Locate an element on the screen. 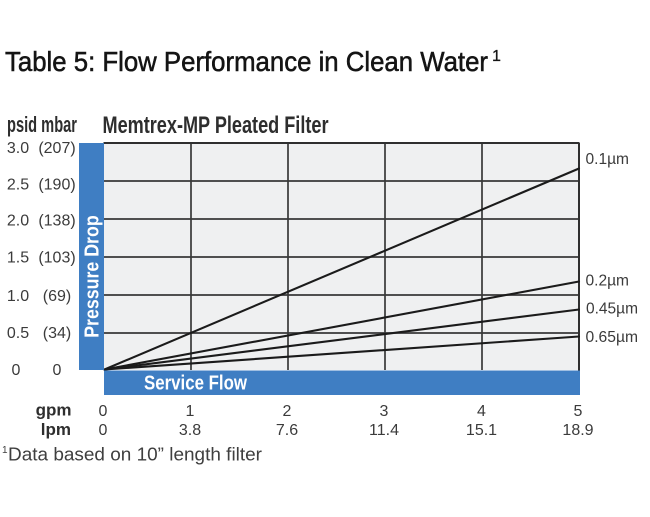 The width and height of the screenshot is (650, 517). svg-text: Memtrex-MP Pleated Filter is located at coordinates (216, 125).